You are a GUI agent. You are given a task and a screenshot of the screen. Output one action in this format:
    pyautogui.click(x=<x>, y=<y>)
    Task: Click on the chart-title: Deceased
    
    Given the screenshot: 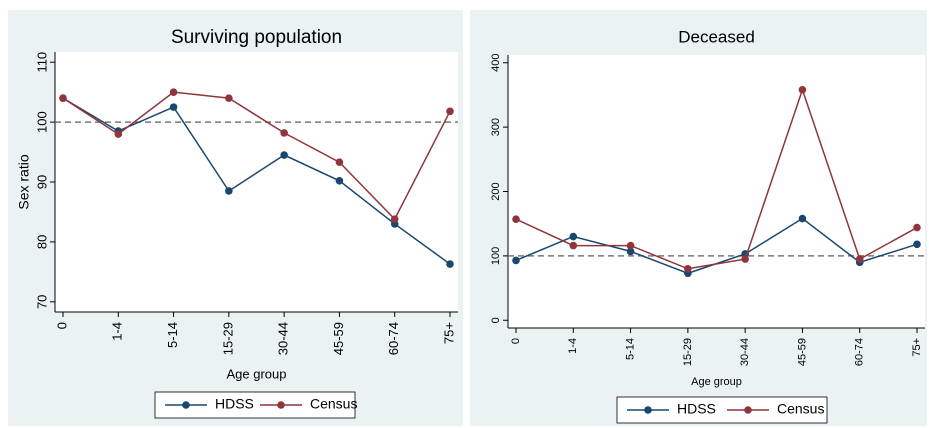 What is the action you would take?
    pyautogui.click(x=716, y=36)
    